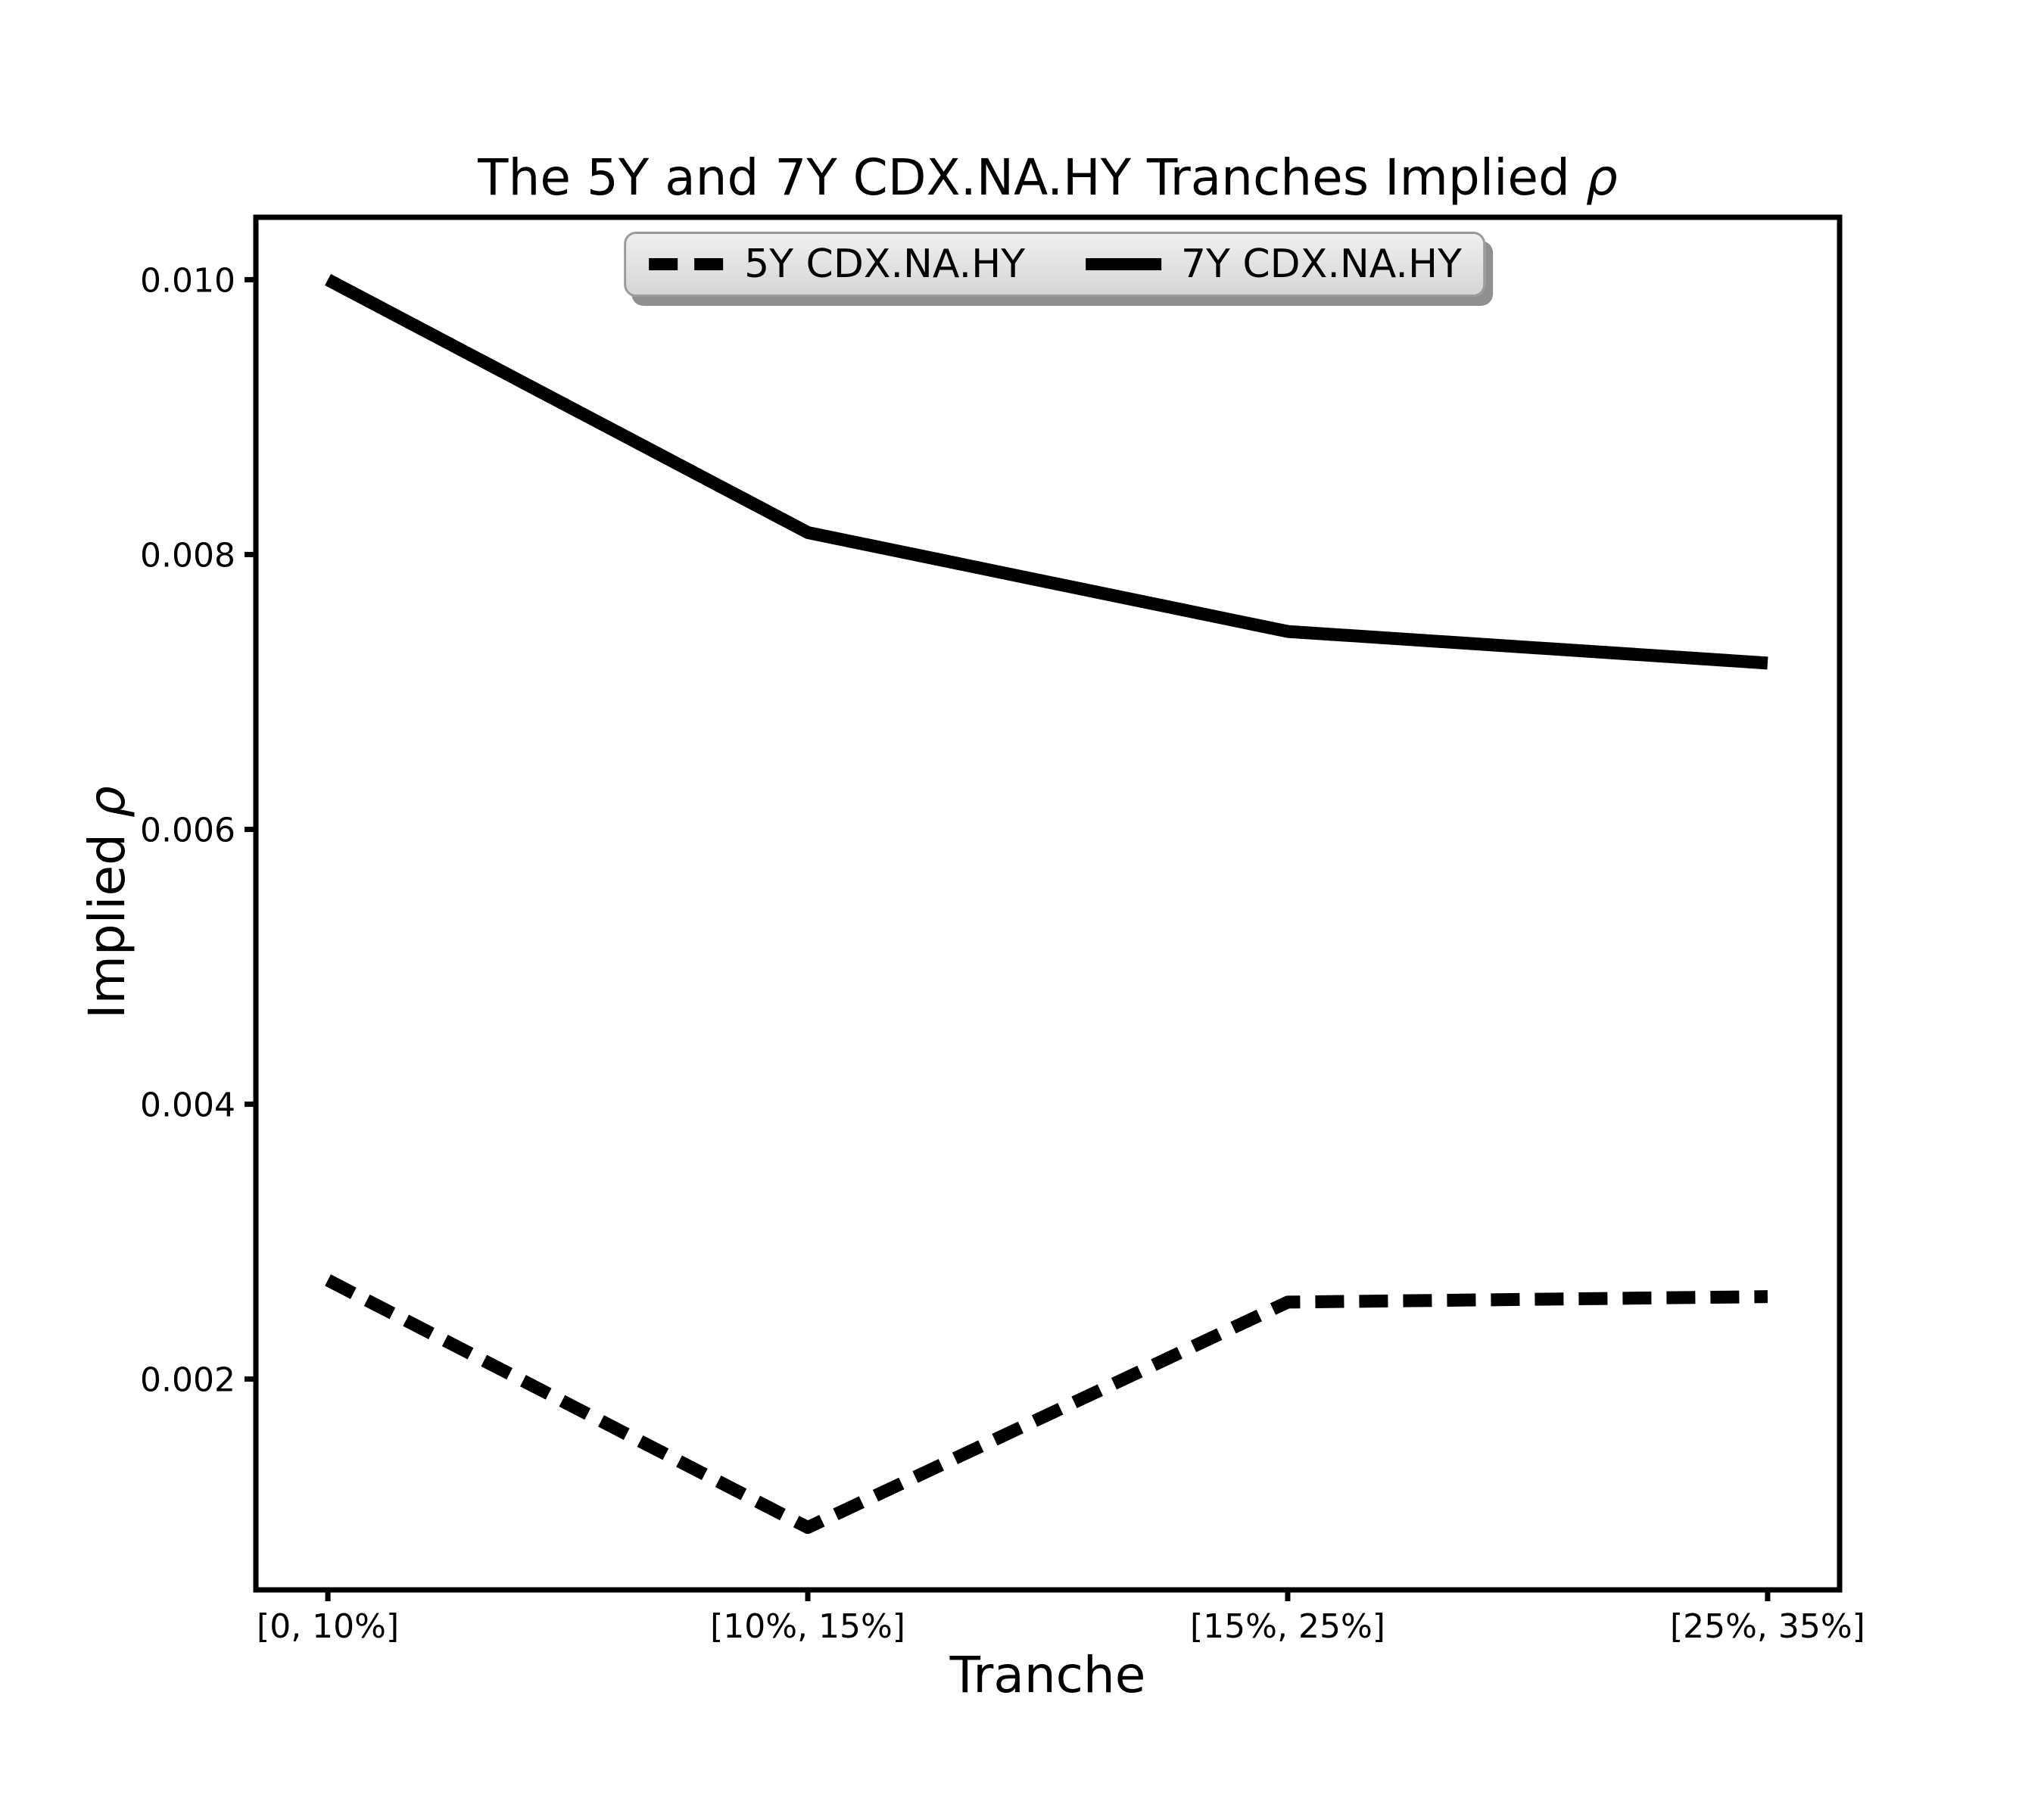 This screenshot has height=1817, width=2044. What do you see at coordinates (328, 1626) in the screenshot?
I see `x-tick-label: [0, 10%]` at bounding box center [328, 1626].